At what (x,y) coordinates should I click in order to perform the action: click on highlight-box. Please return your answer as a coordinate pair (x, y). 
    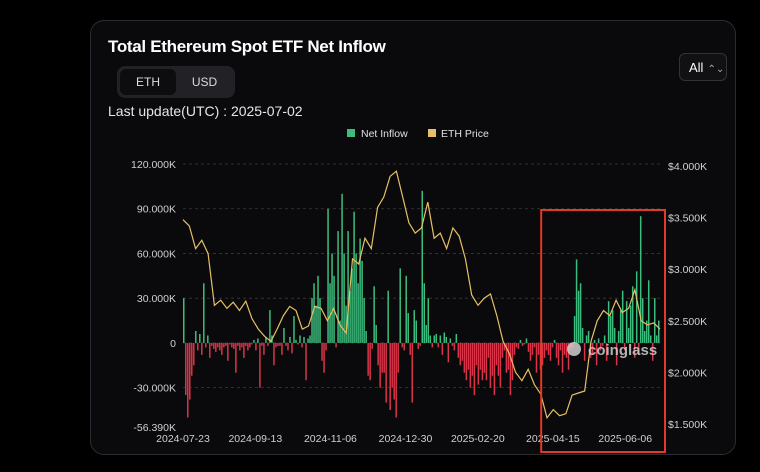
    Looking at the image, I should click on (603, 331).